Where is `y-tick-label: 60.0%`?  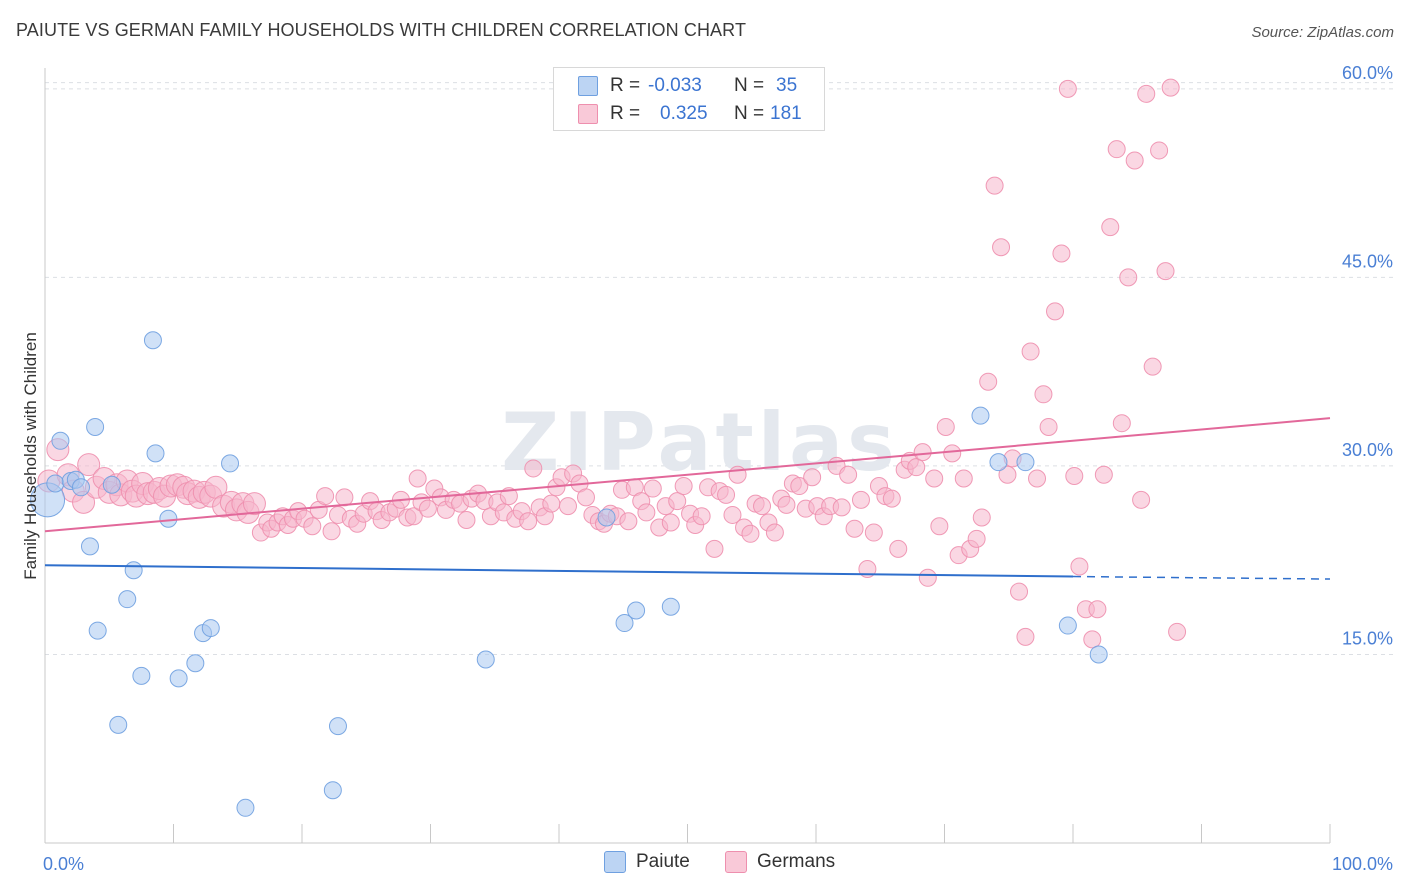 y-tick-label: 60.0% is located at coordinates (1367, 73).